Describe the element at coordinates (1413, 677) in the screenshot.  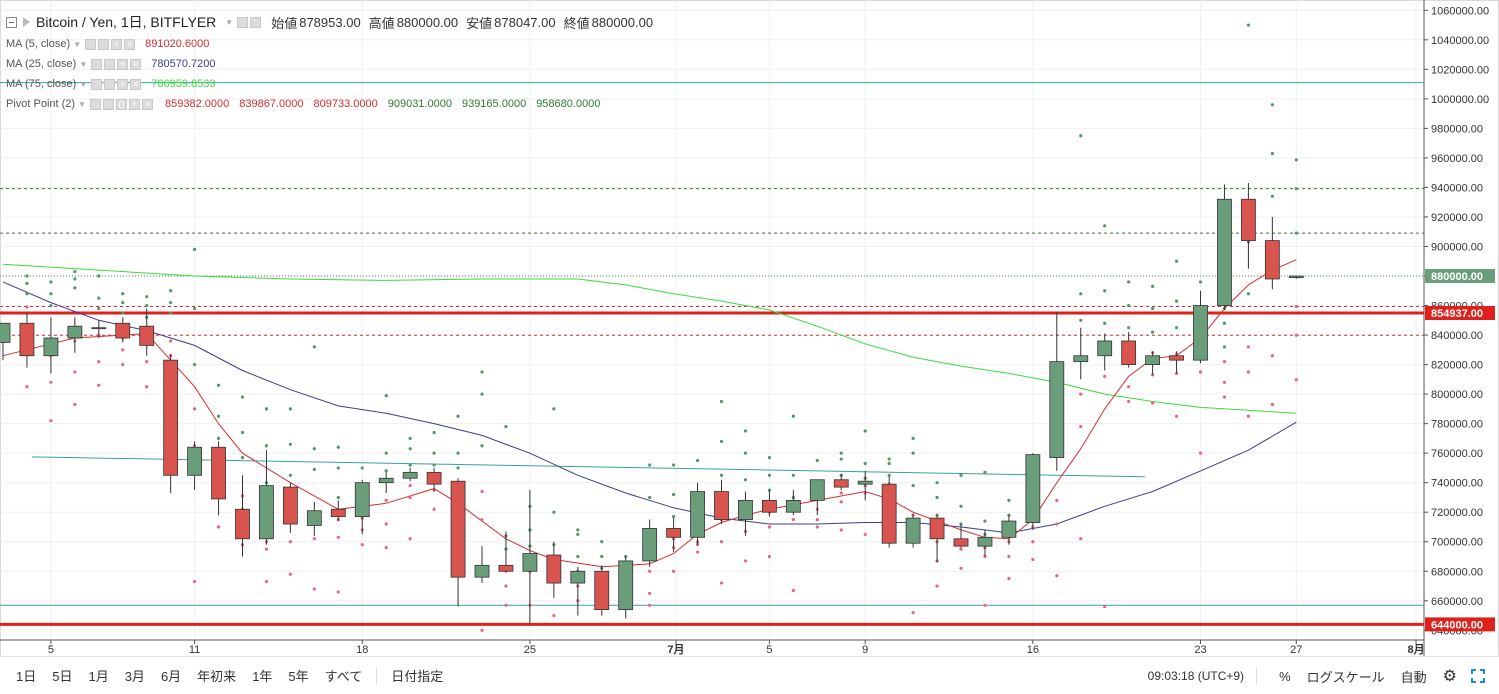
I see `auto-scale-button: 自動` at that location.